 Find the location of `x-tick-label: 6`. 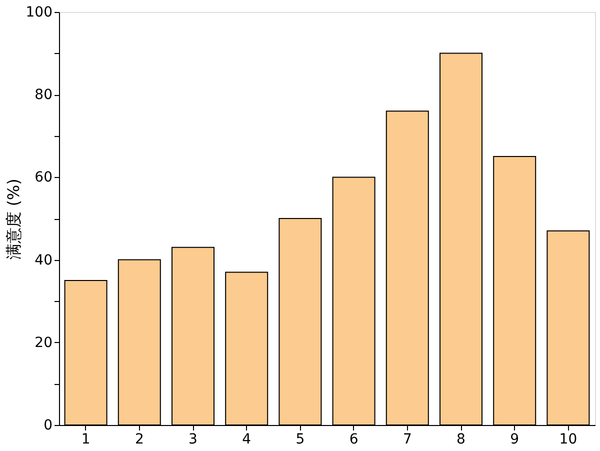

x-tick-label: 6 is located at coordinates (353, 440).